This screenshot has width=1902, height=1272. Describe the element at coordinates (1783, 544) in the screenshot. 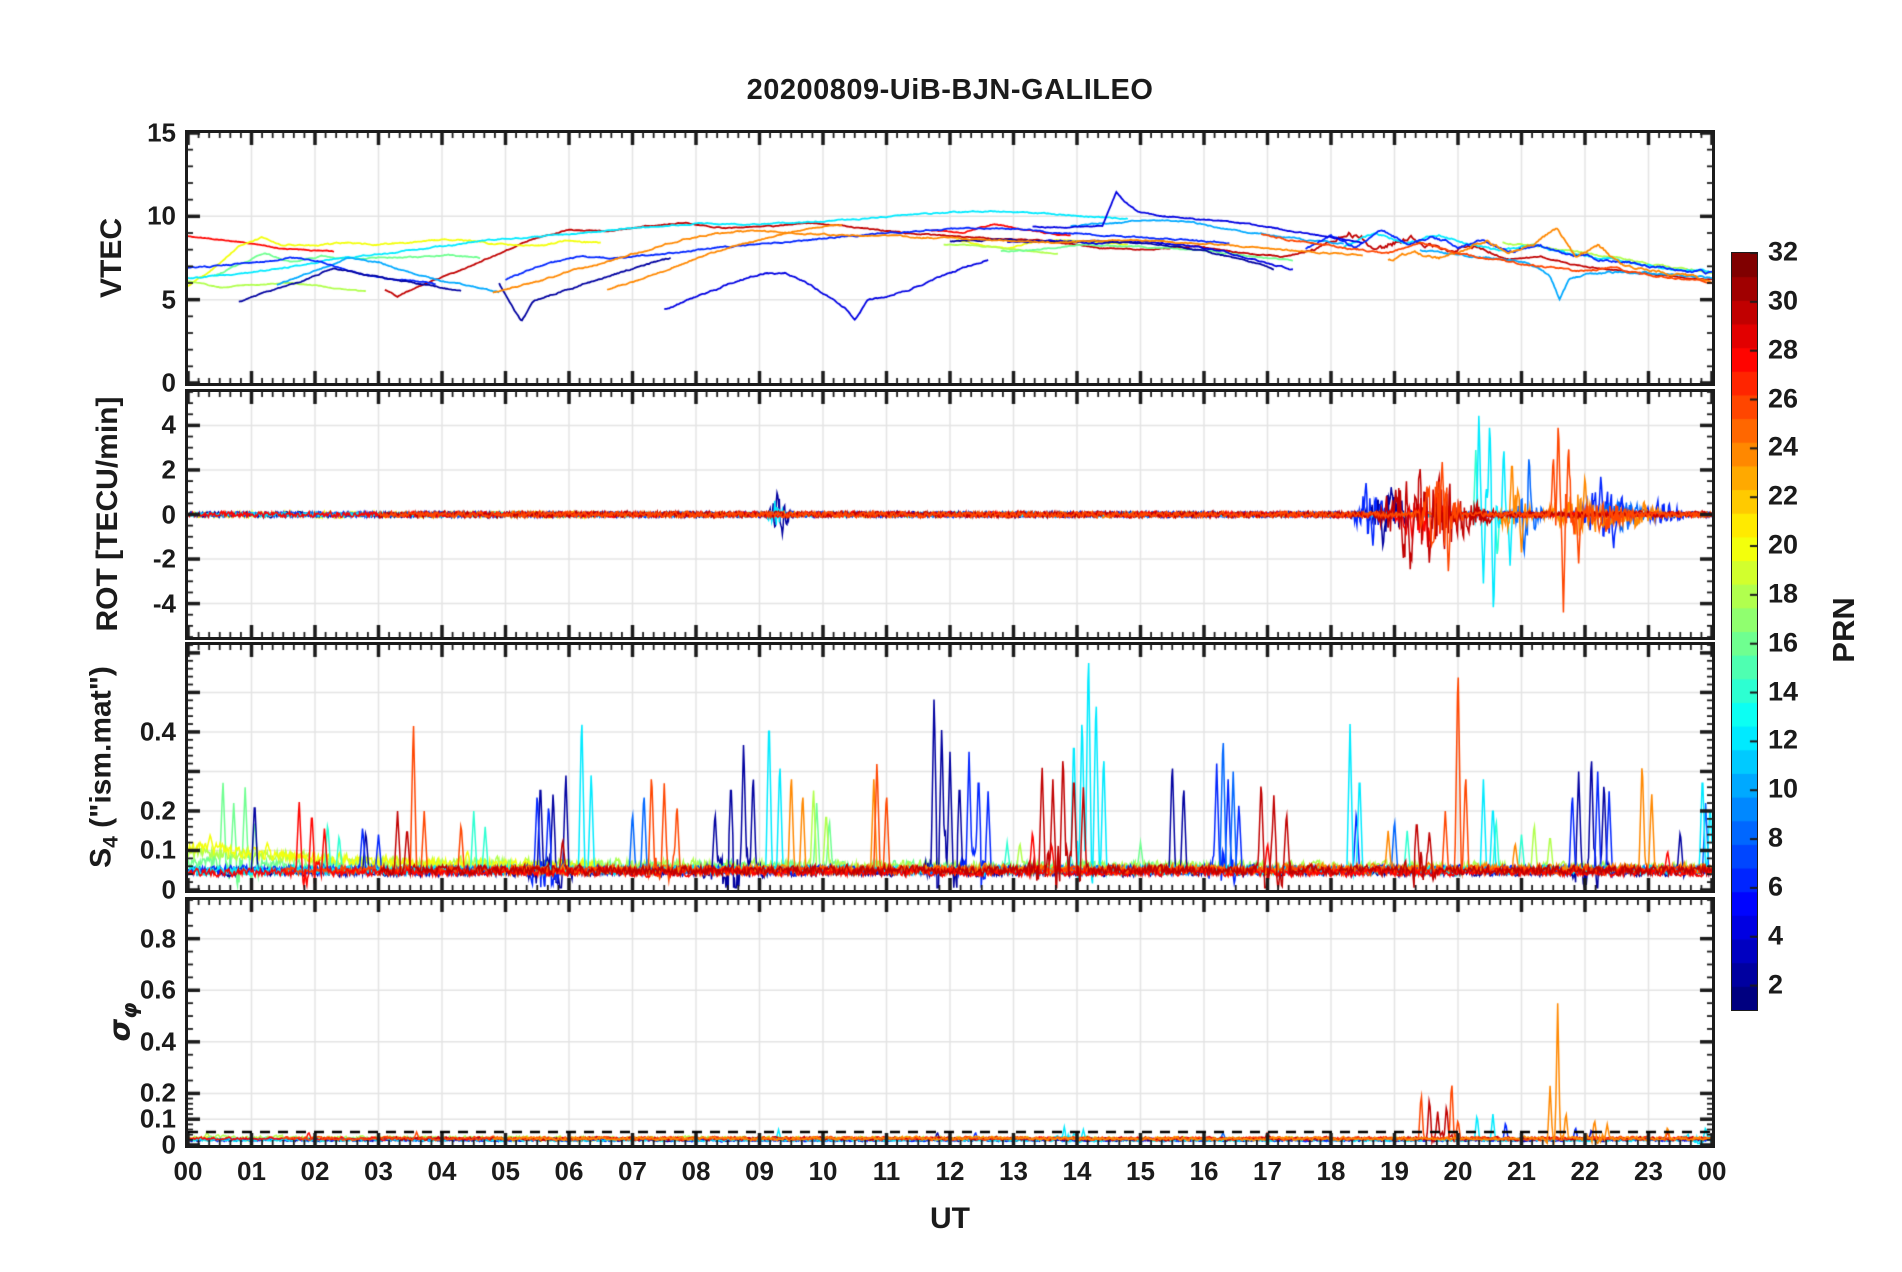

I see `colorbar-tick-label: 20` at that location.